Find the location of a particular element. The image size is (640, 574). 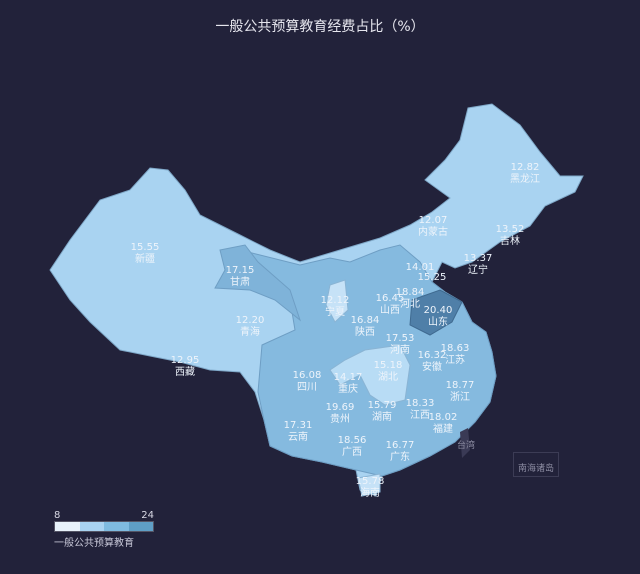

province-label: 18.63 江苏 is located at coordinates (455, 355).